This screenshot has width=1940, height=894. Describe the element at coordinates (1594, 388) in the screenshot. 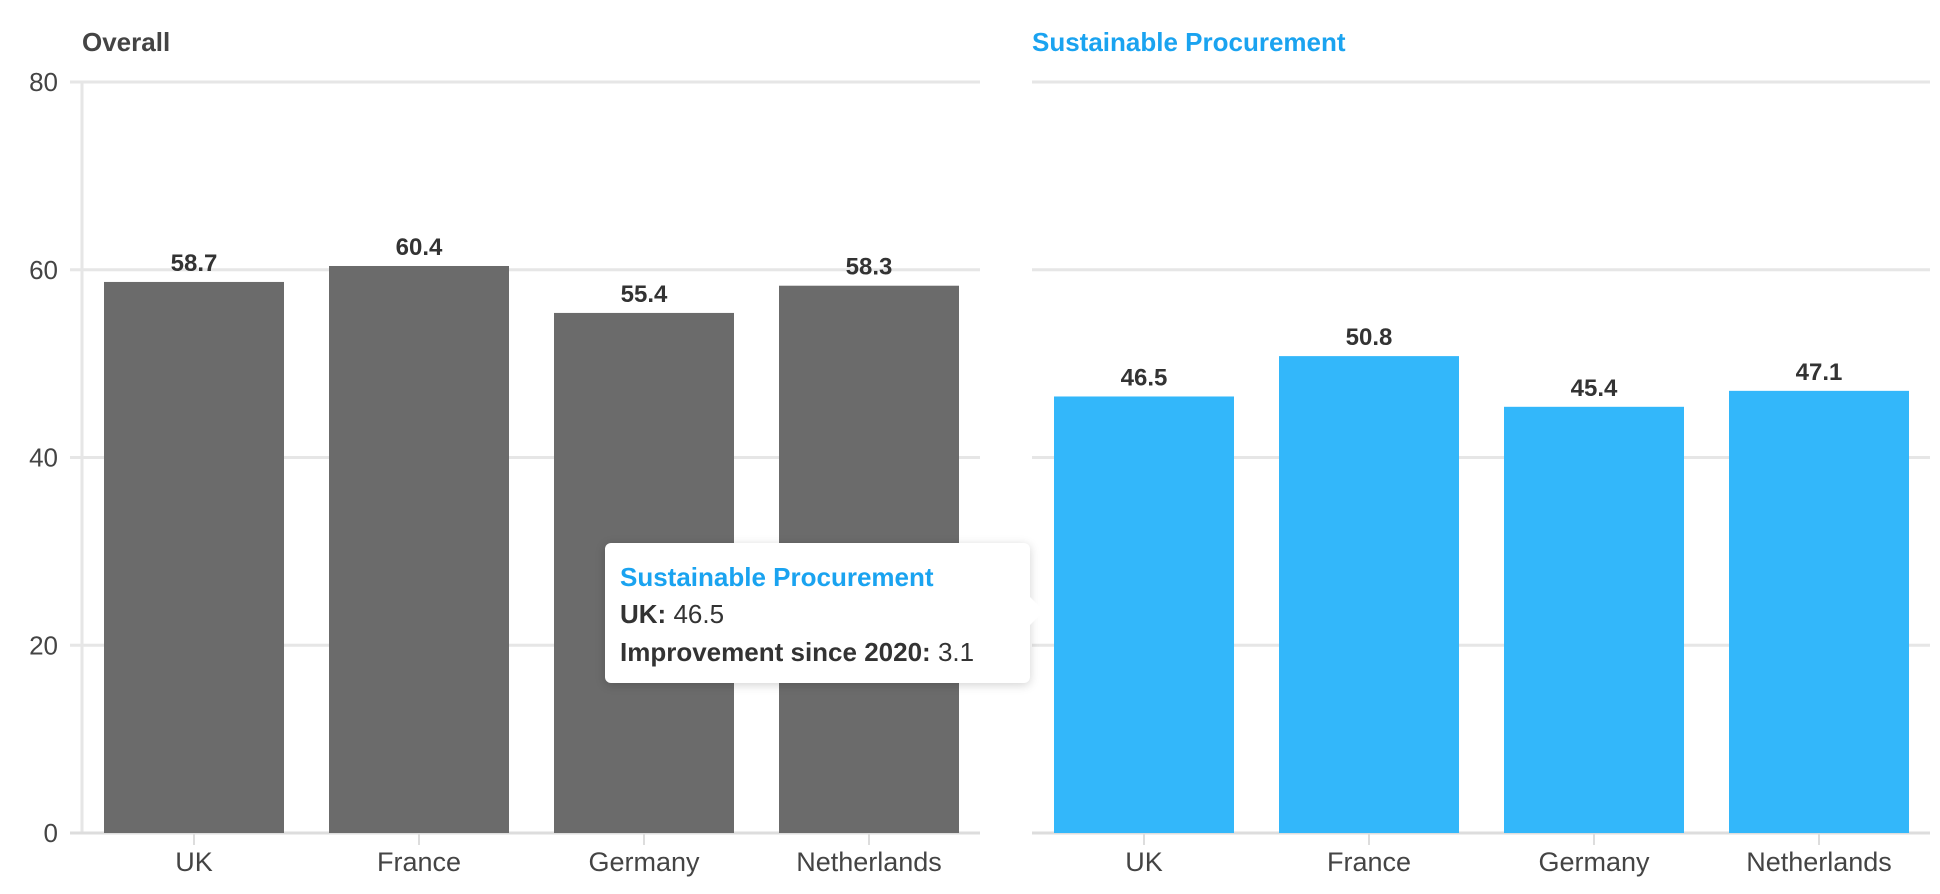

I see `data-label: 45.4` at that location.